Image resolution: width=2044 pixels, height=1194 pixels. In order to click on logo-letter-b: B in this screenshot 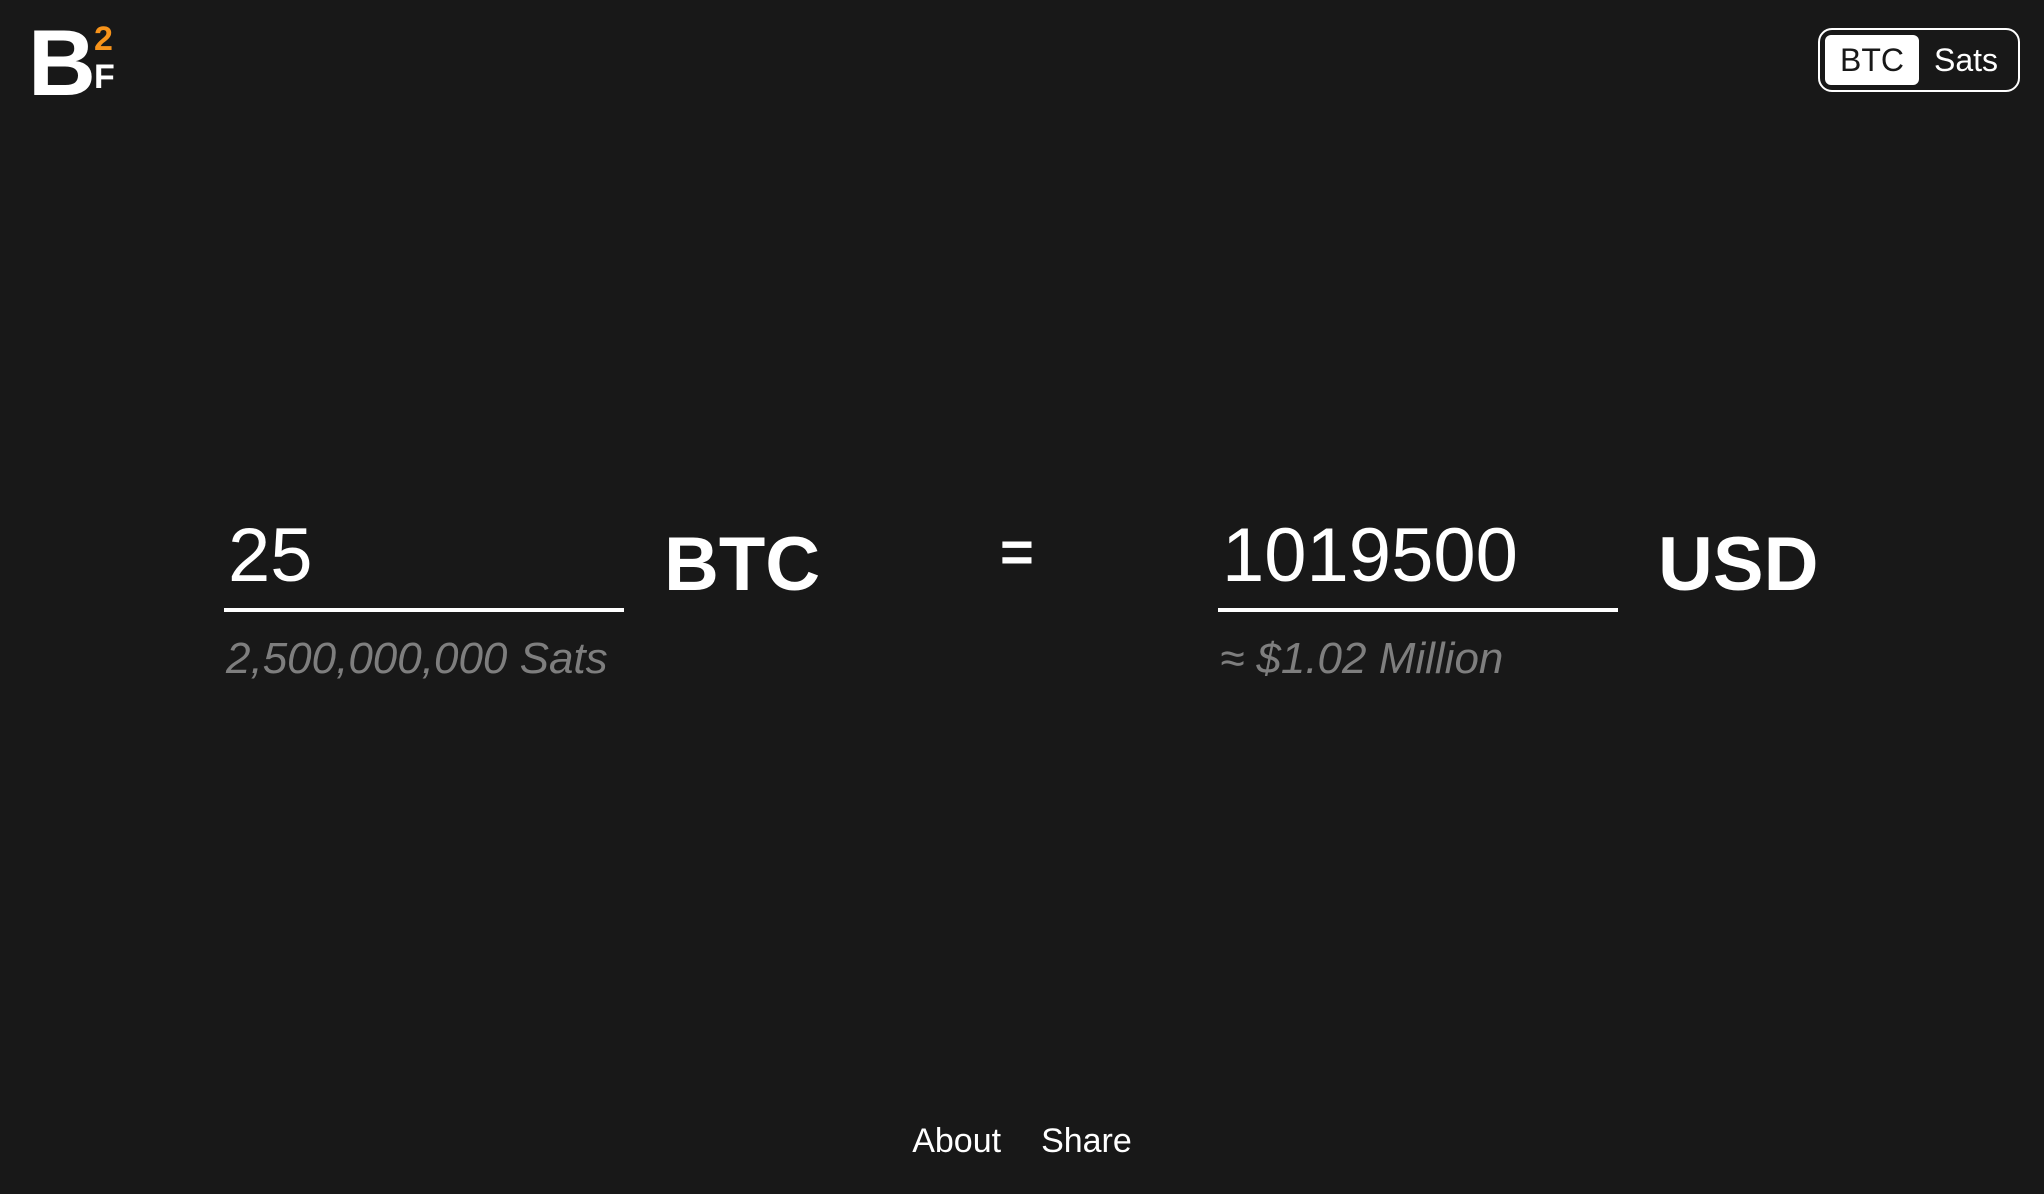, I will do `click(62, 62)`.